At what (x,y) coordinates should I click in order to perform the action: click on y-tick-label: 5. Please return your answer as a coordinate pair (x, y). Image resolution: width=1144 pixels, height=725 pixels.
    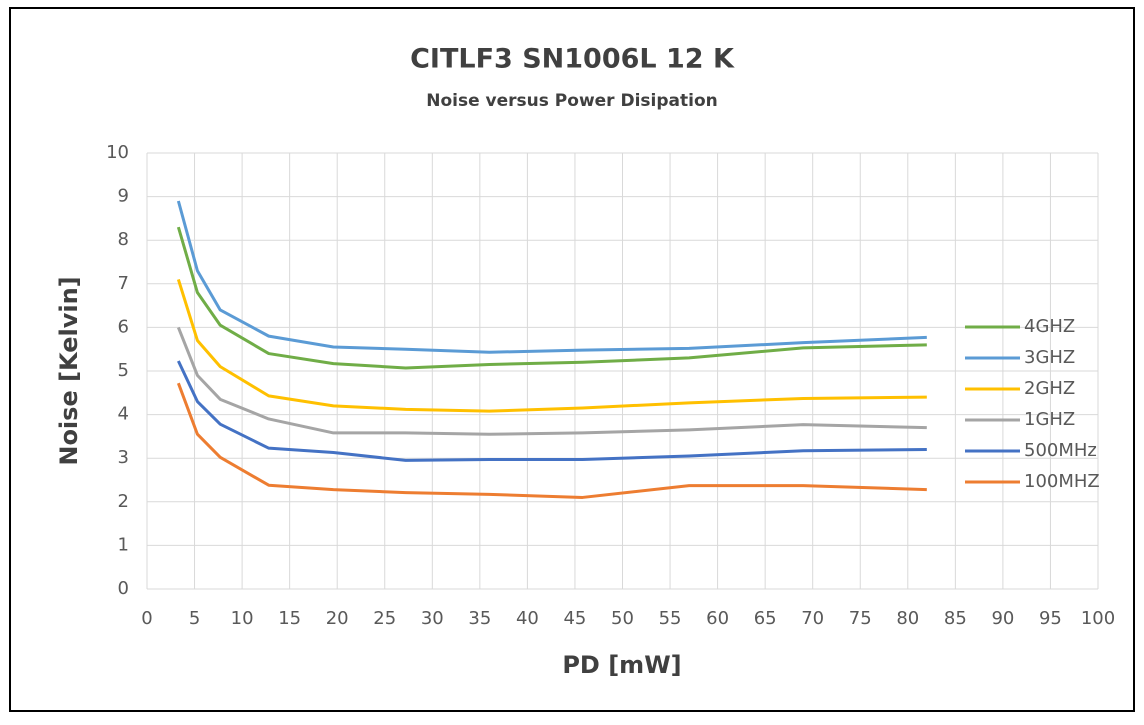
    Looking at the image, I should click on (123, 370).